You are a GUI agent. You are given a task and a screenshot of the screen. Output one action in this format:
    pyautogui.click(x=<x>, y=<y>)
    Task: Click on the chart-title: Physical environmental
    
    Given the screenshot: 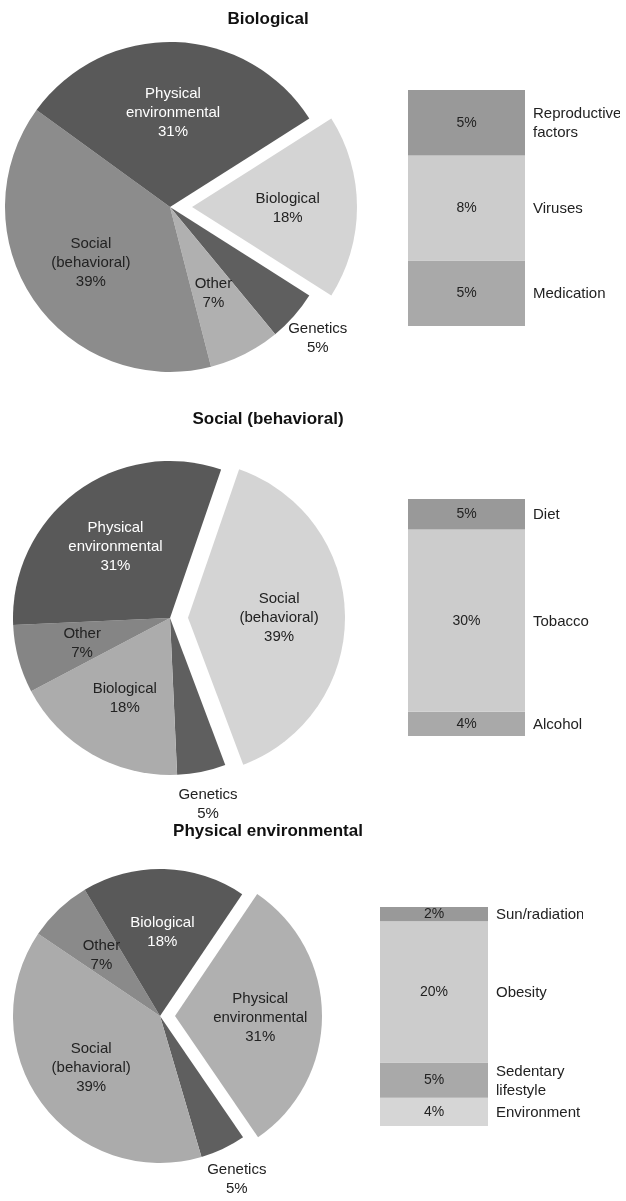 What is the action you would take?
    pyautogui.click(x=268, y=830)
    